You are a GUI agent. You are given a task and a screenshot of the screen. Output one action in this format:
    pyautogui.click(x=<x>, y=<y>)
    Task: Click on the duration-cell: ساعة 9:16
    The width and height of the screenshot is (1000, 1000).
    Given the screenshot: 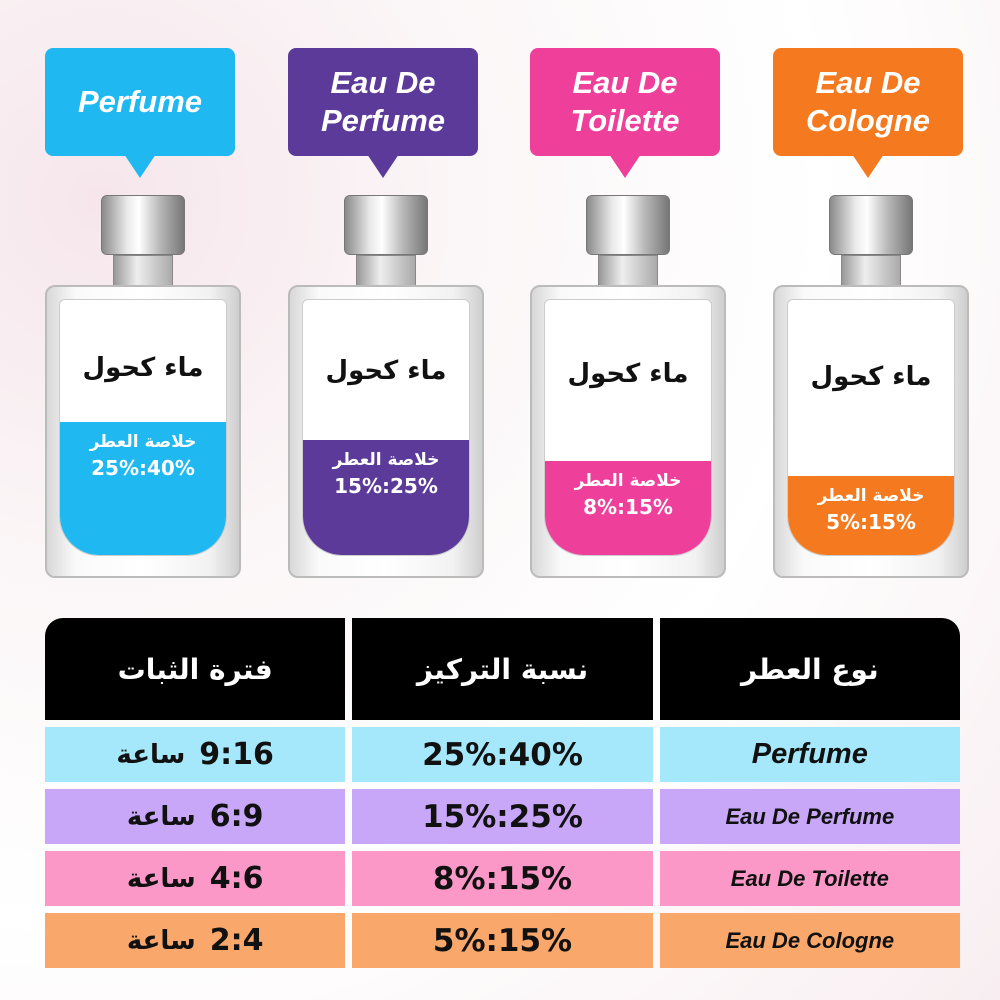 What is the action you would take?
    pyautogui.click(x=195, y=754)
    